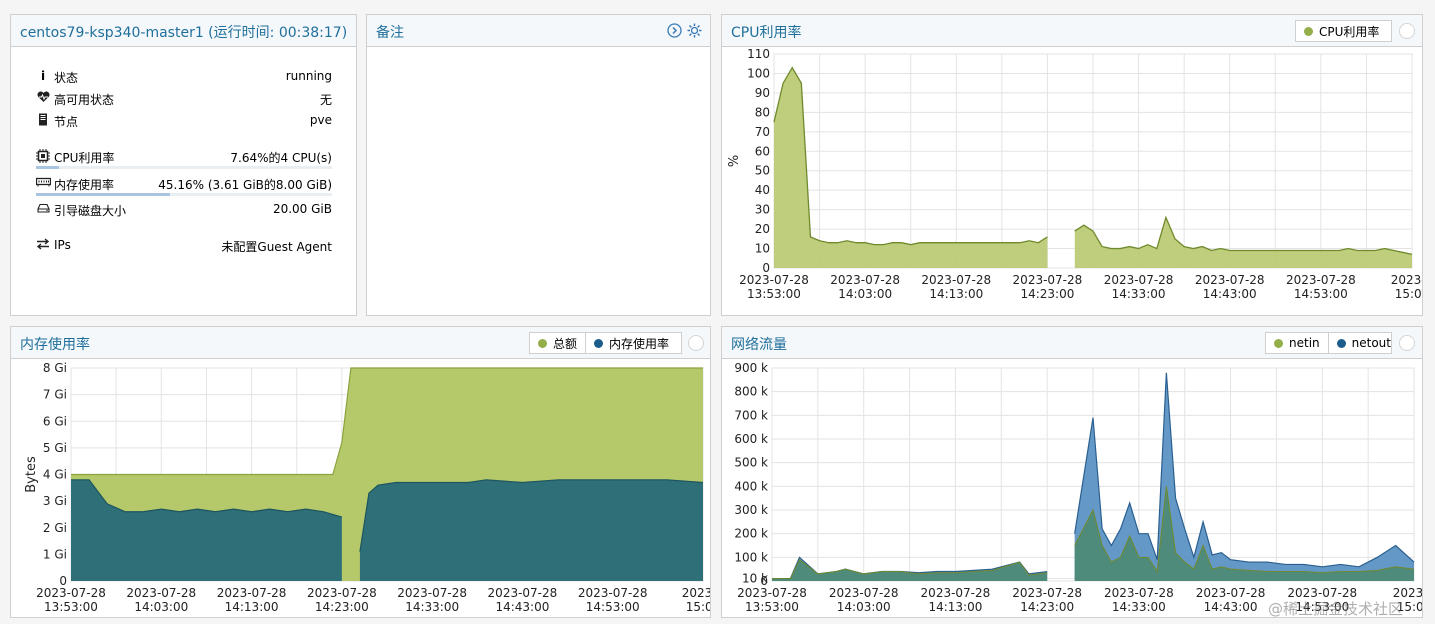 The width and height of the screenshot is (1435, 624). Describe the element at coordinates (531, 530) in the screenshot. I see `memory-usage-area` at that location.